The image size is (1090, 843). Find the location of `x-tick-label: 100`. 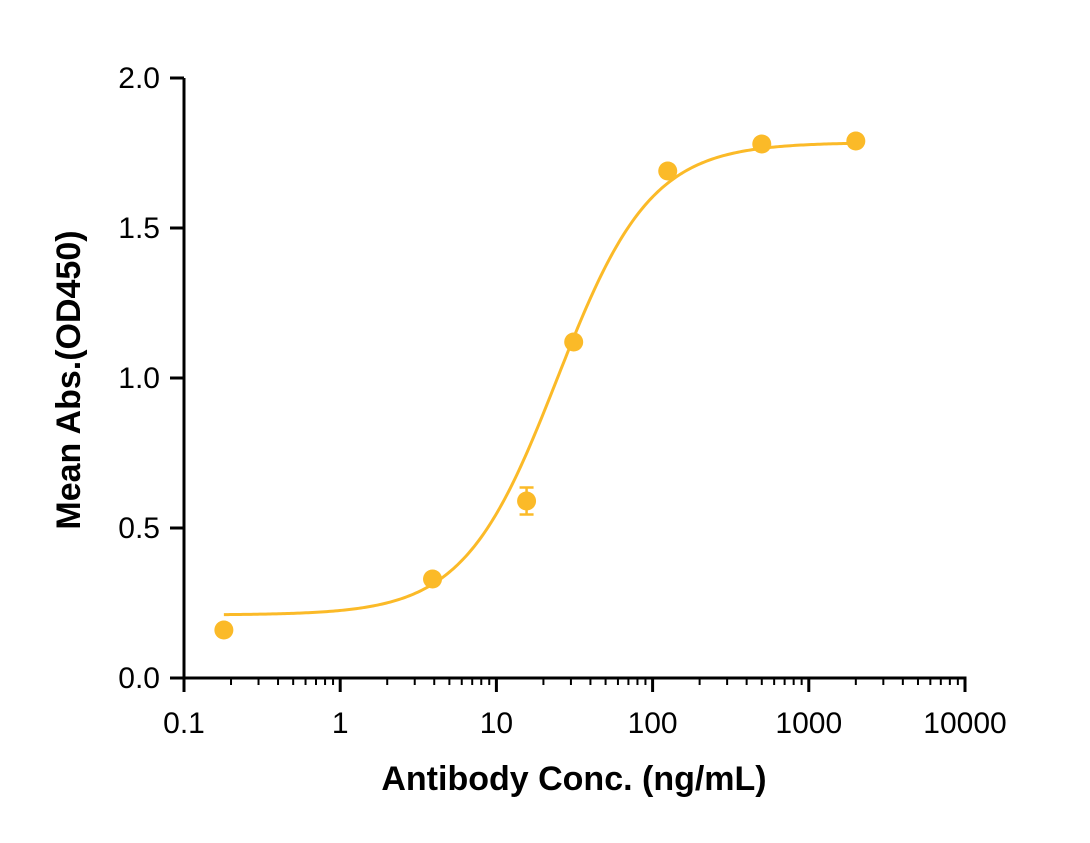

x-tick-label: 100 is located at coordinates (653, 723).